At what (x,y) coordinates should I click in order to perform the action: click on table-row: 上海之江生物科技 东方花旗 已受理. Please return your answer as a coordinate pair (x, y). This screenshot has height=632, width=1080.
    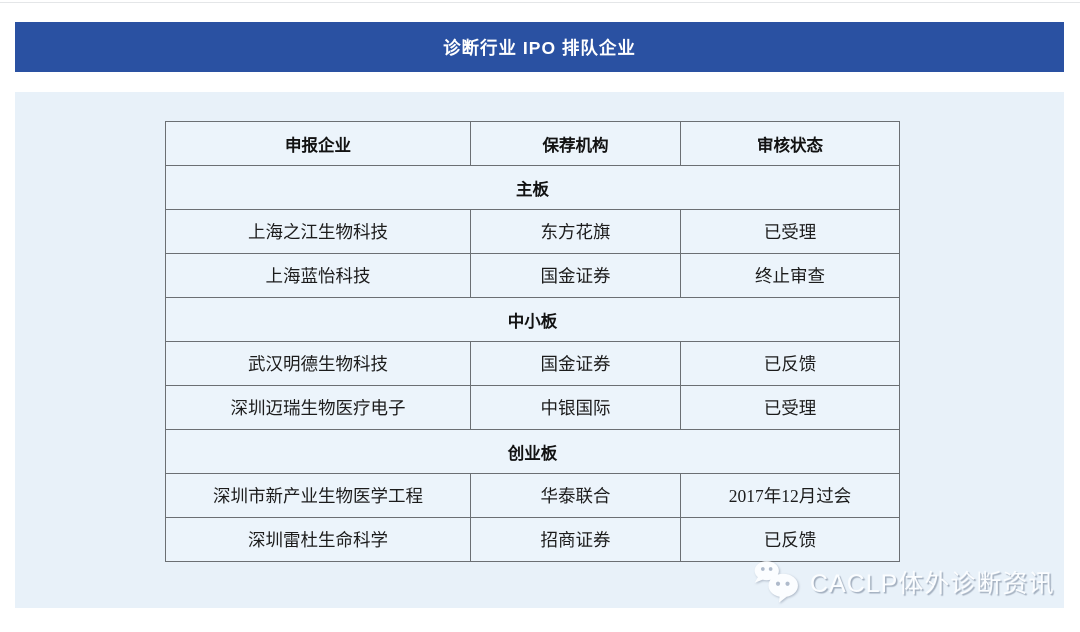
    Looking at the image, I should click on (532, 231).